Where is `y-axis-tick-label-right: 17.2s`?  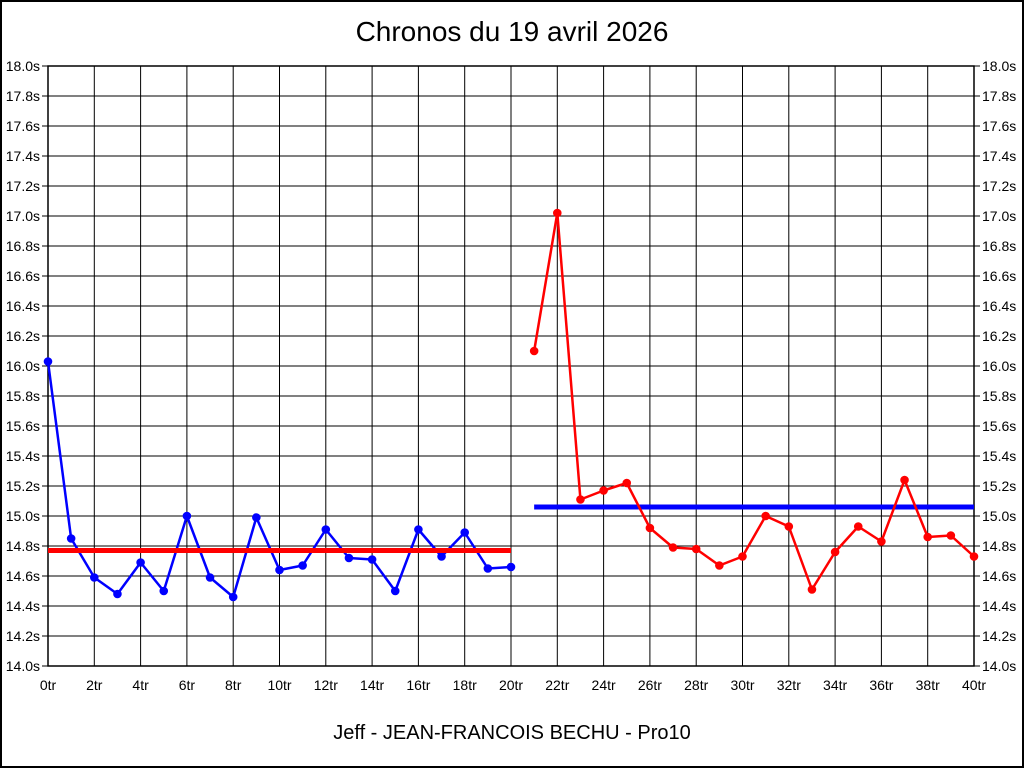 y-axis-tick-label-right: 17.2s is located at coordinates (999, 186).